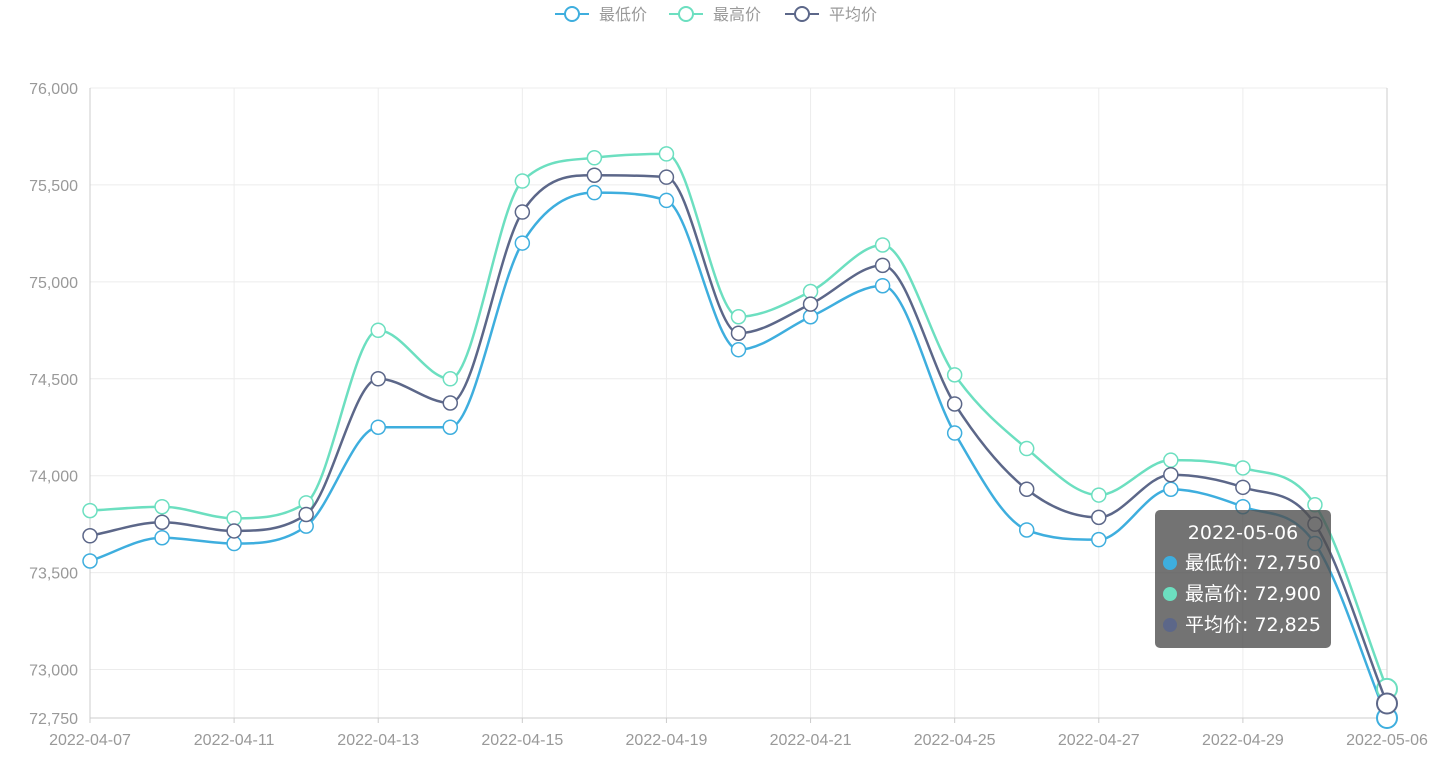 This screenshot has width=1455, height=762. I want to click on y-tick-label: 74,000, so click(53, 477).